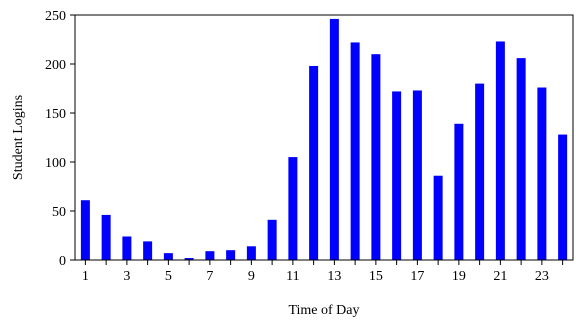  Describe the element at coordinates (55, 16) in the screenshot. I see `y-tick-label: 250` at that location.